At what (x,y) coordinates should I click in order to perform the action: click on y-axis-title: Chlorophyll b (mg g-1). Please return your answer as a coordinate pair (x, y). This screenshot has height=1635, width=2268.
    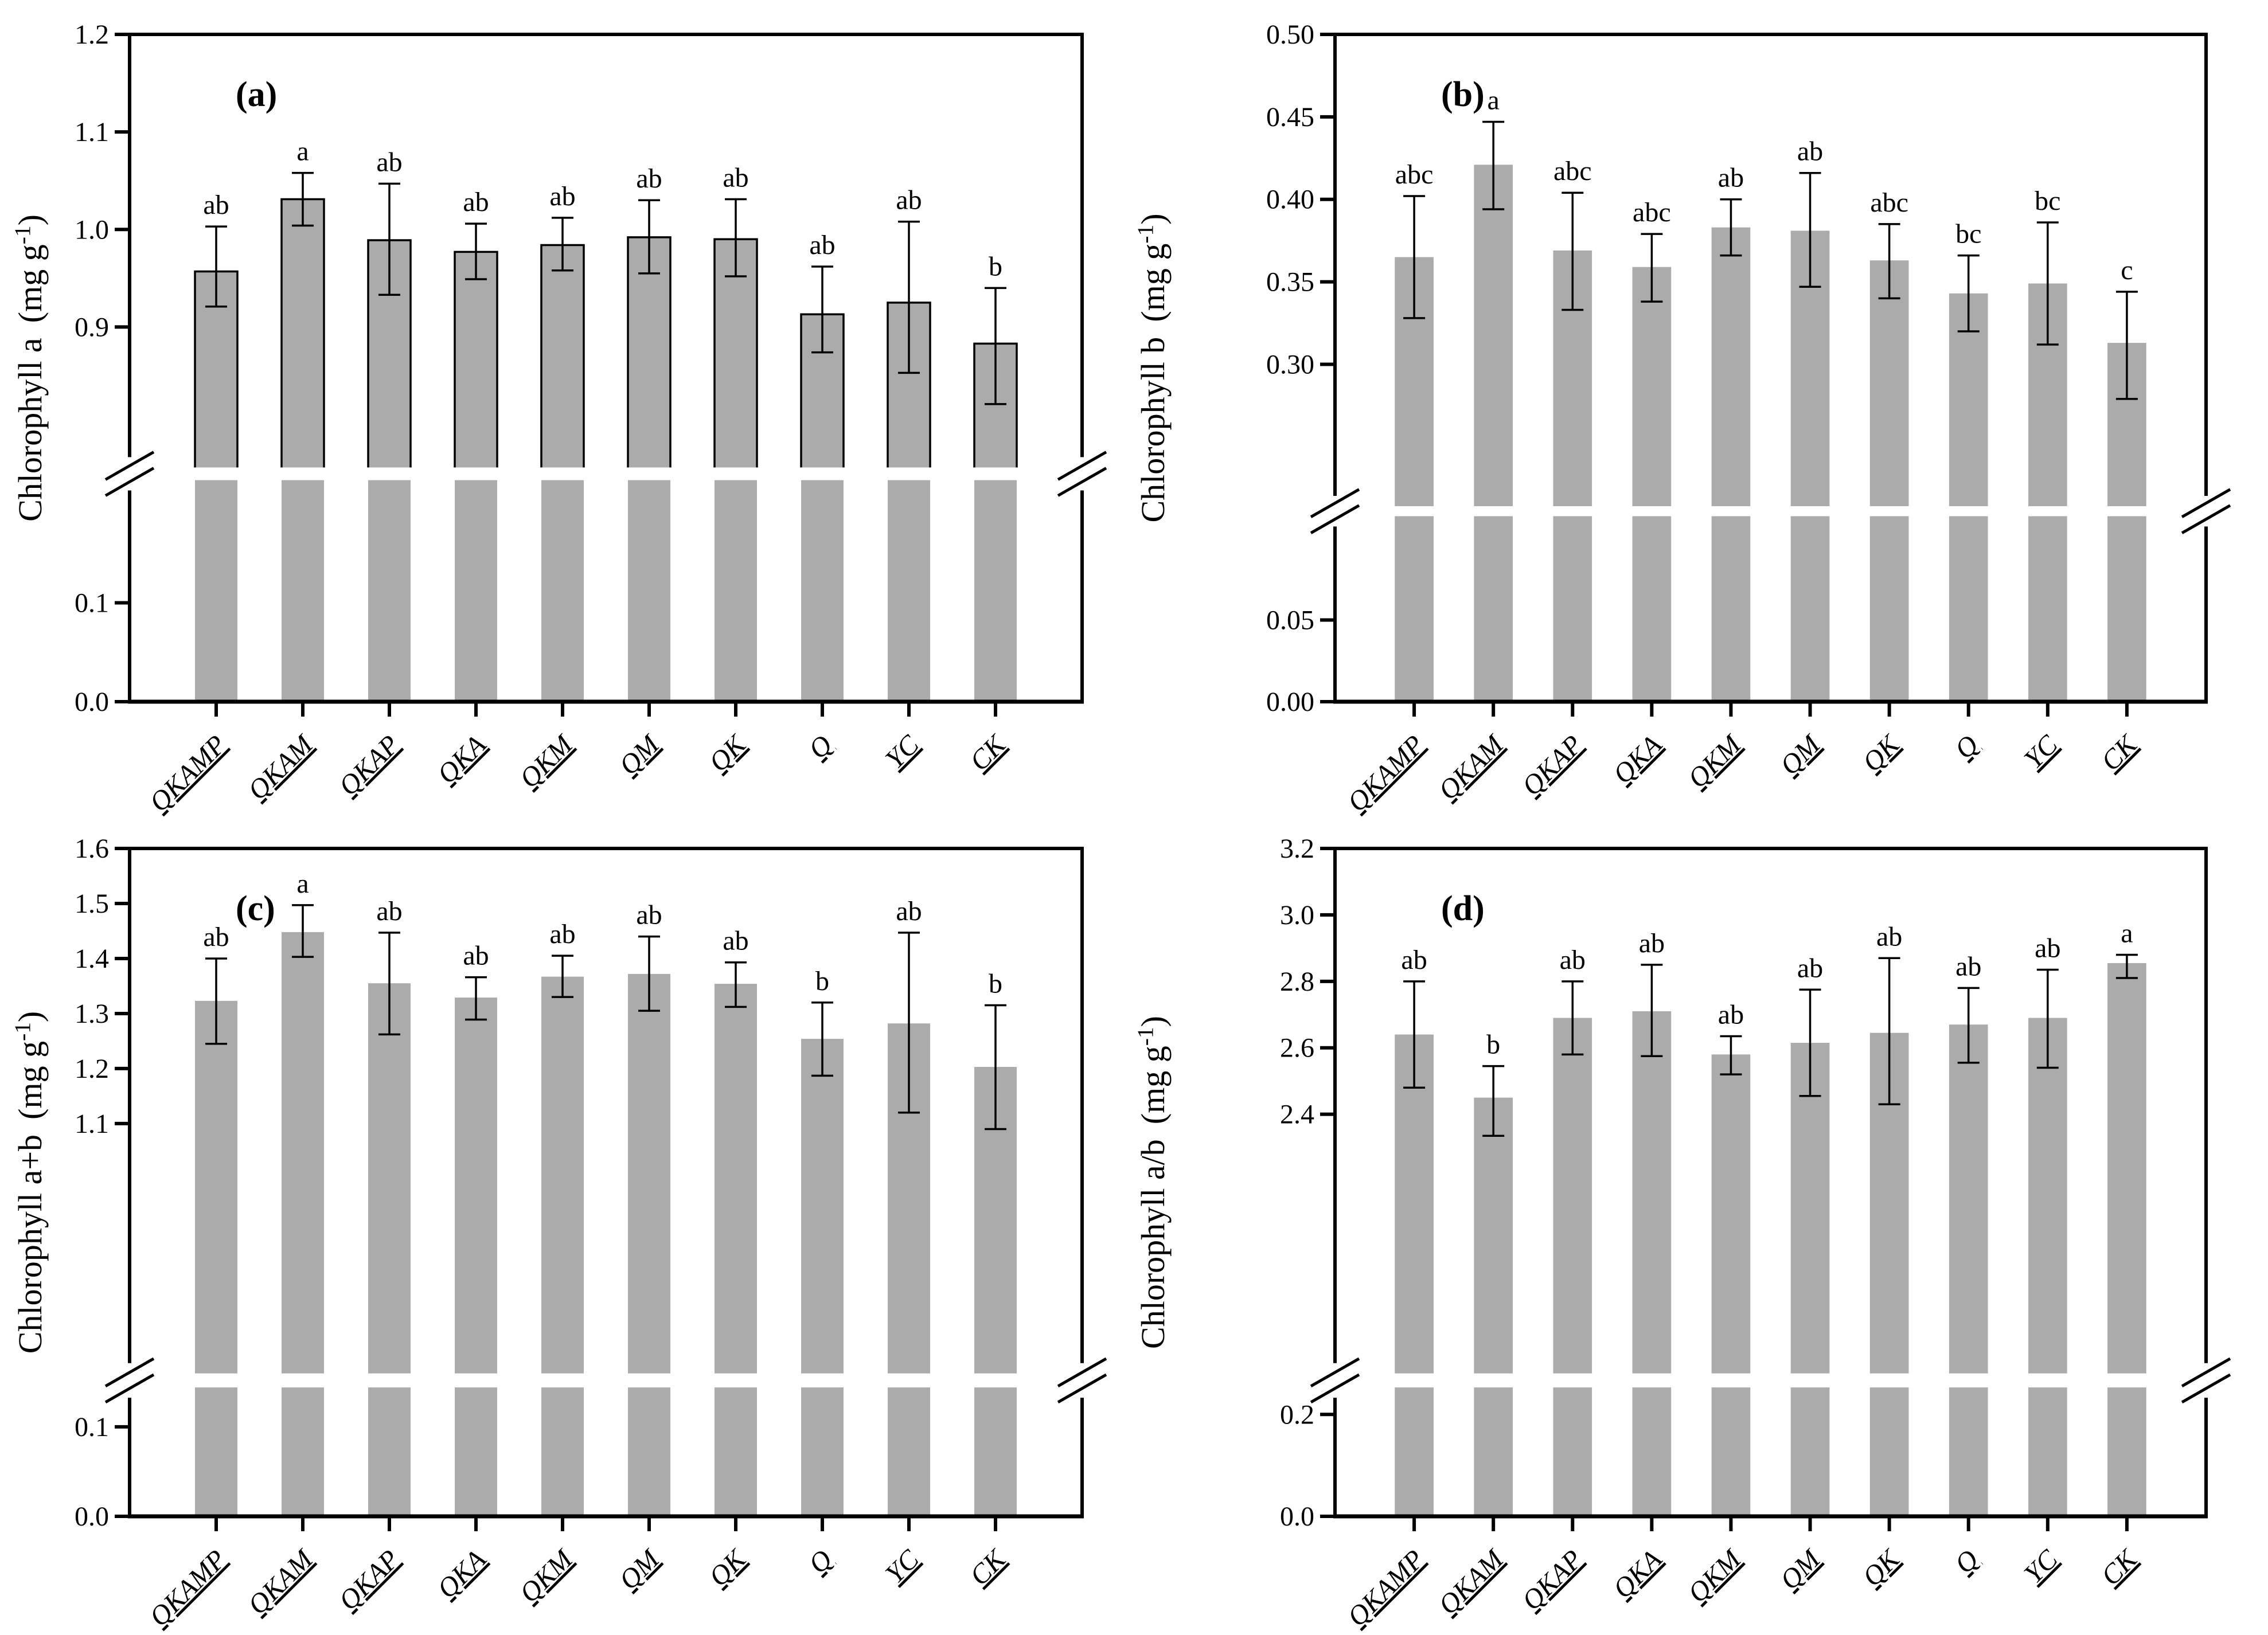
    Looking at the image, I should click on (1152, 367).